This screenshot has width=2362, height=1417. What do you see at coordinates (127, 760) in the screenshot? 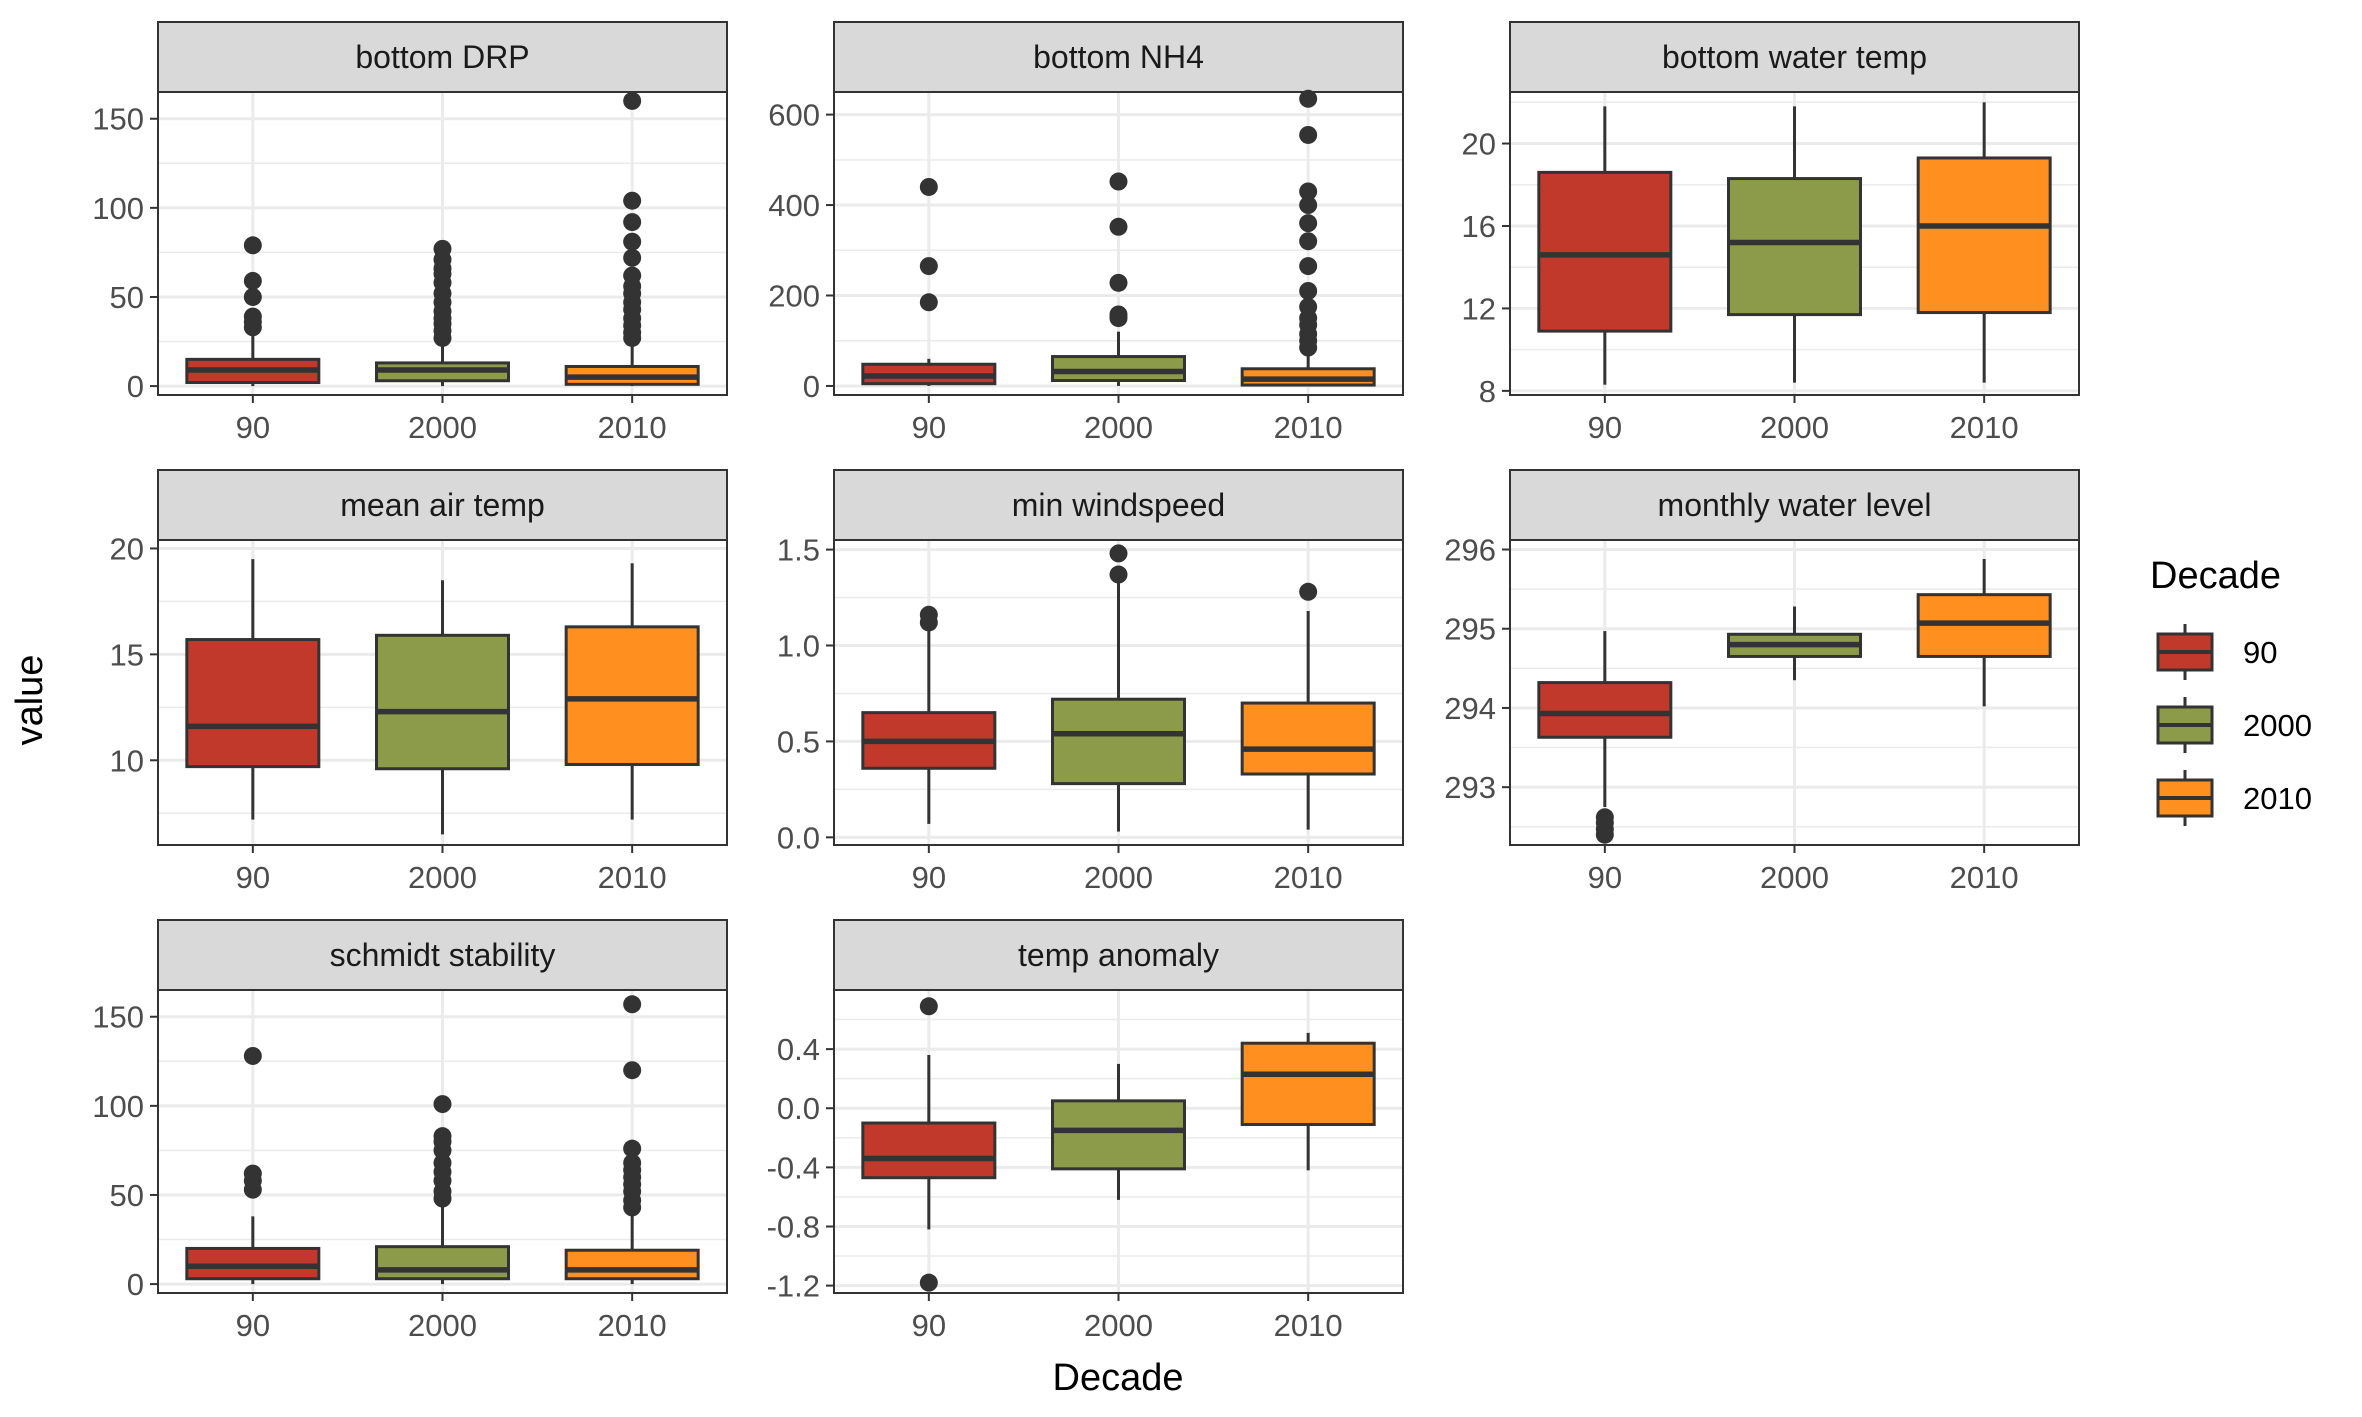
I see `y-tick-label: 10` at bounding box center [127, 760].